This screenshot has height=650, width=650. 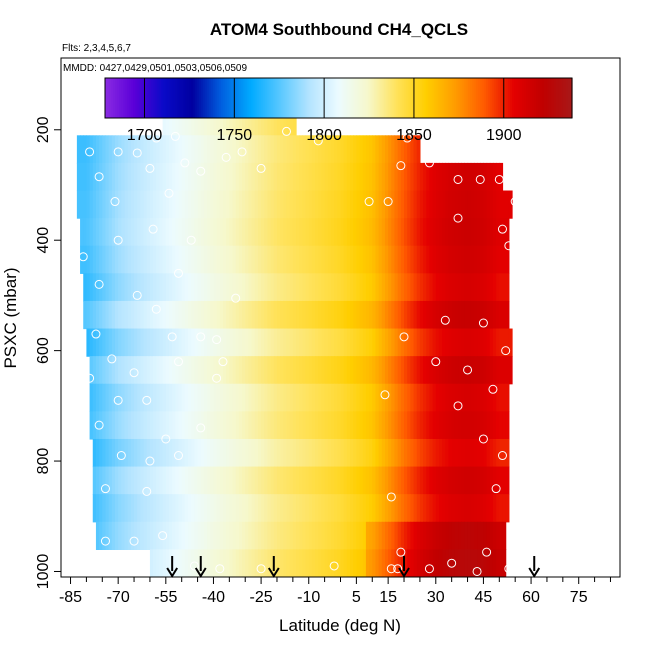 What do you see at coordinates (338, 98) in the screenshot?
I see `colorbar` at bounding box center [338, 98].